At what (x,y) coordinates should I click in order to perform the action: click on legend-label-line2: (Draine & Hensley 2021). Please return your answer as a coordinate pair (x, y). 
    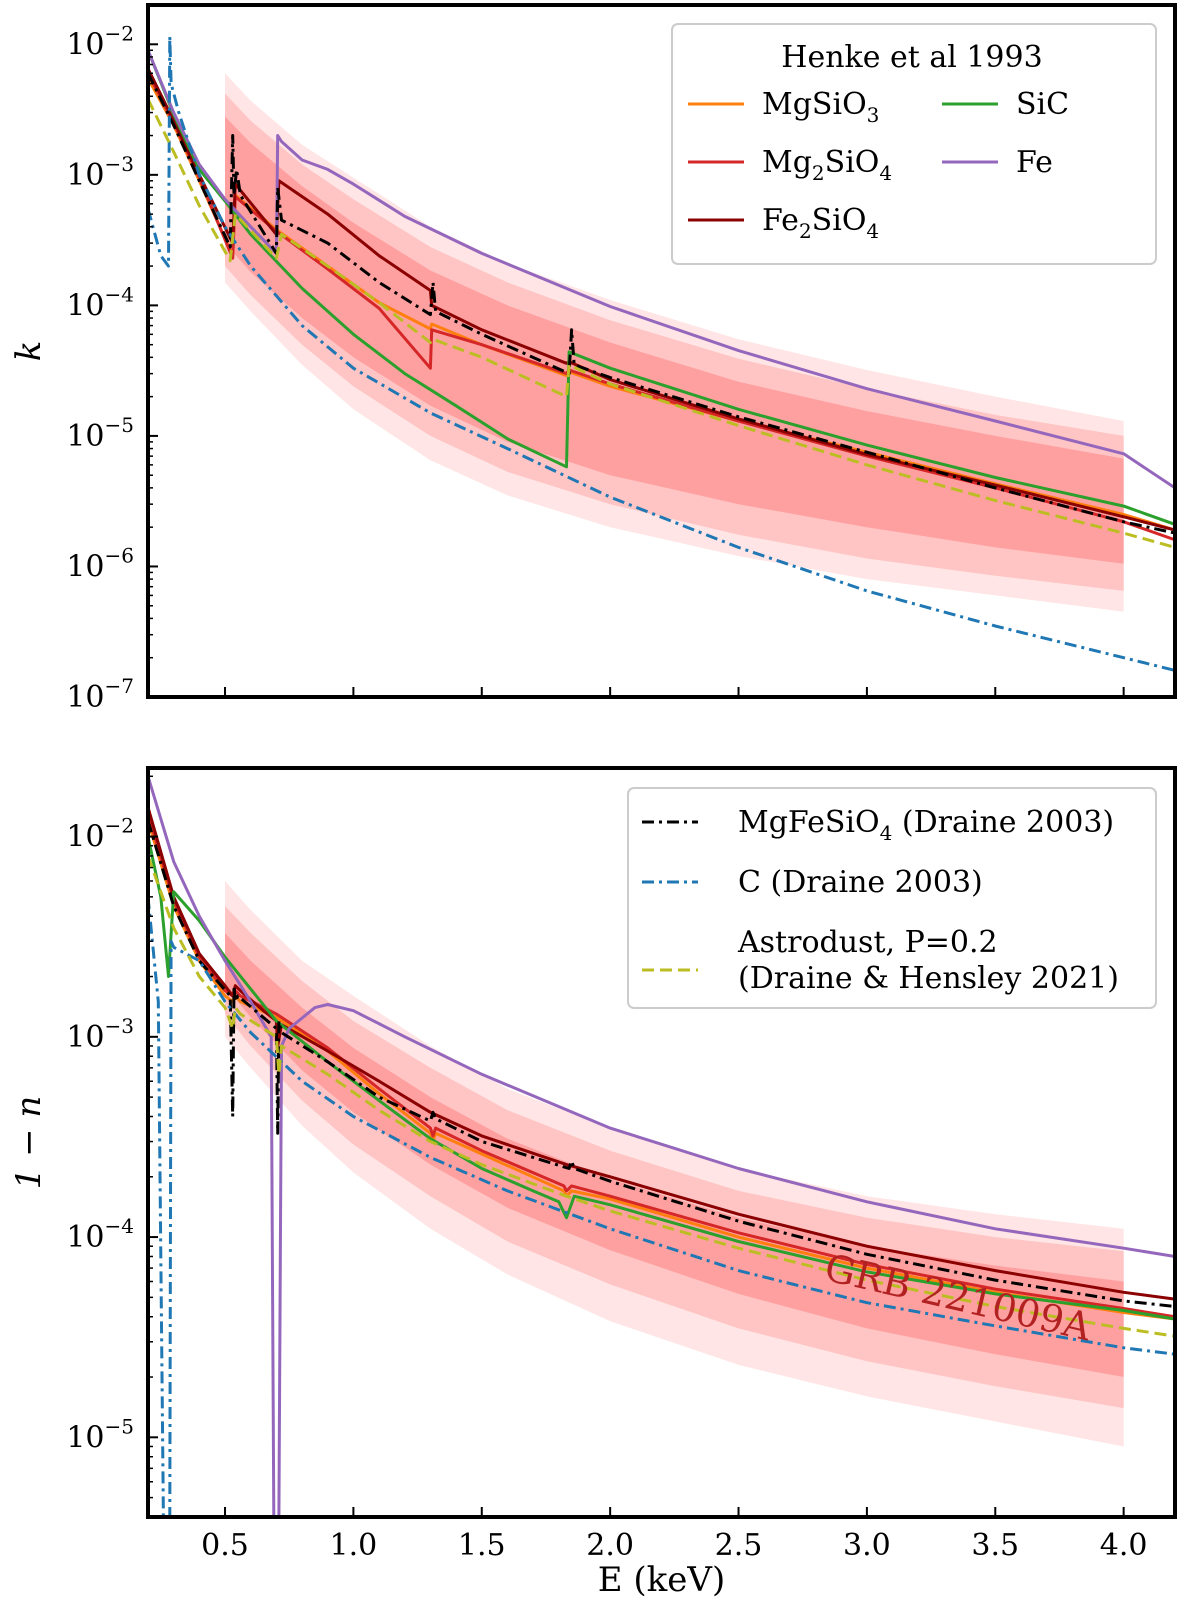
    Looking at the image, I should click on (928, 978).